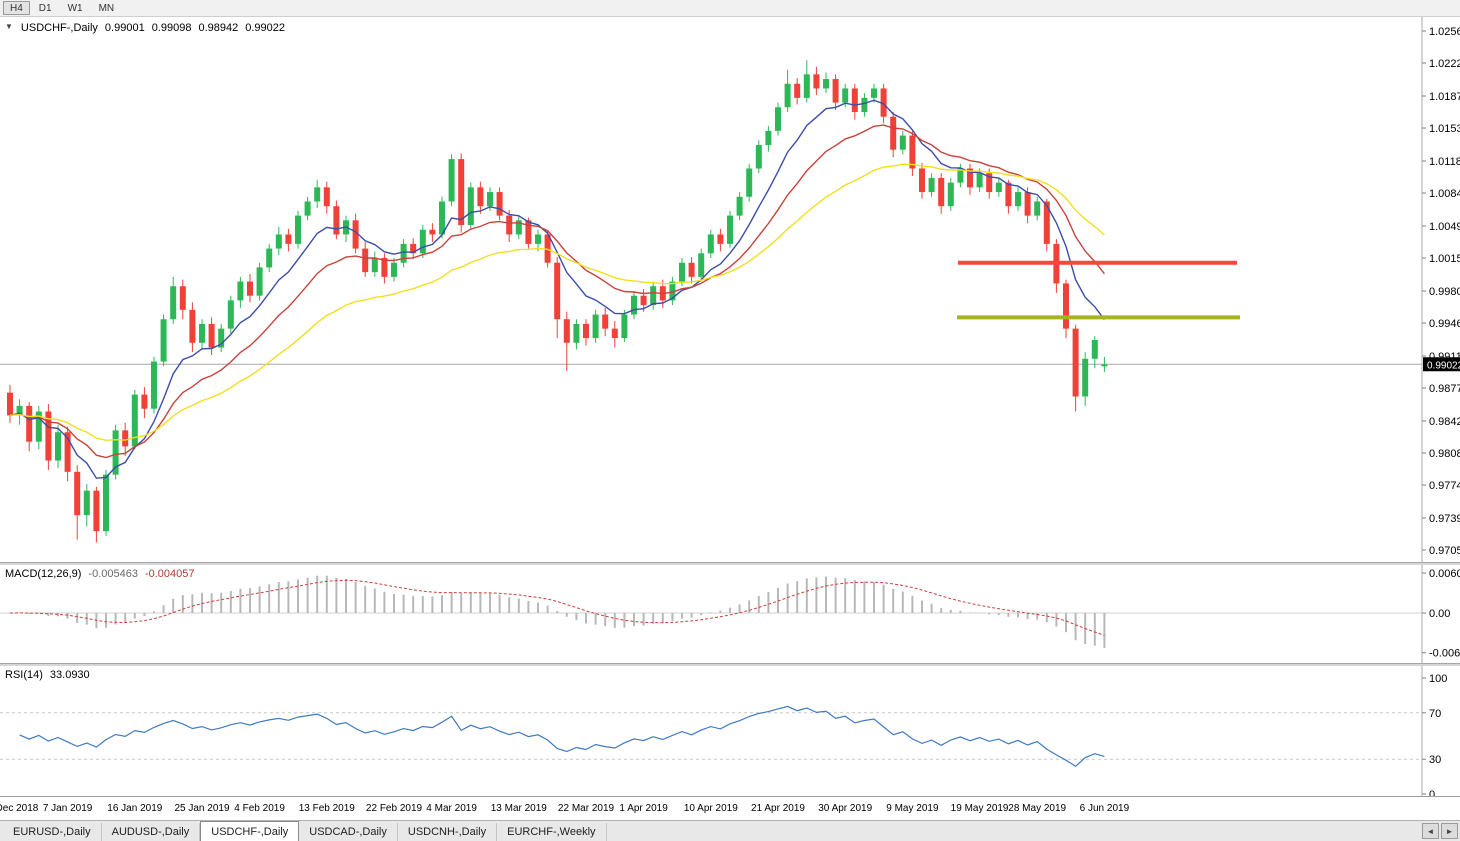 This screenshot has height=841, width=1460. I want to click on tab-usdcnh-daily: USDCNH-,Daily, so click(448, 832).